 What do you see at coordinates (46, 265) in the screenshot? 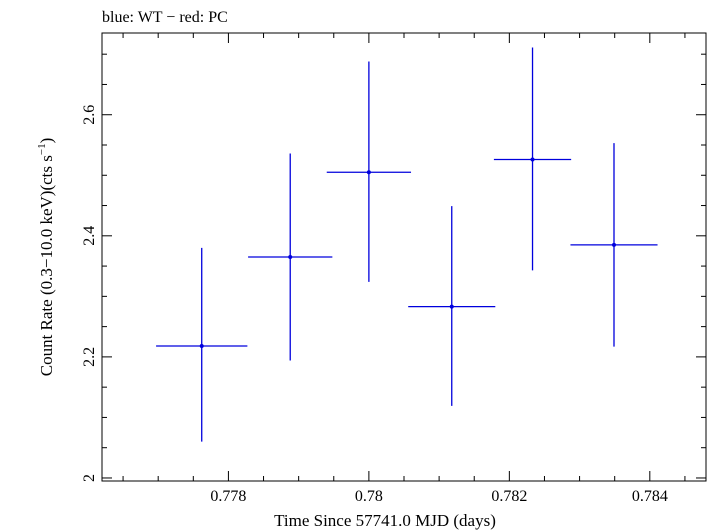
I see `y-axis-label-main: Count Rate (0.3−10.0 keV)(cts s` at bounding box center [46, 265].